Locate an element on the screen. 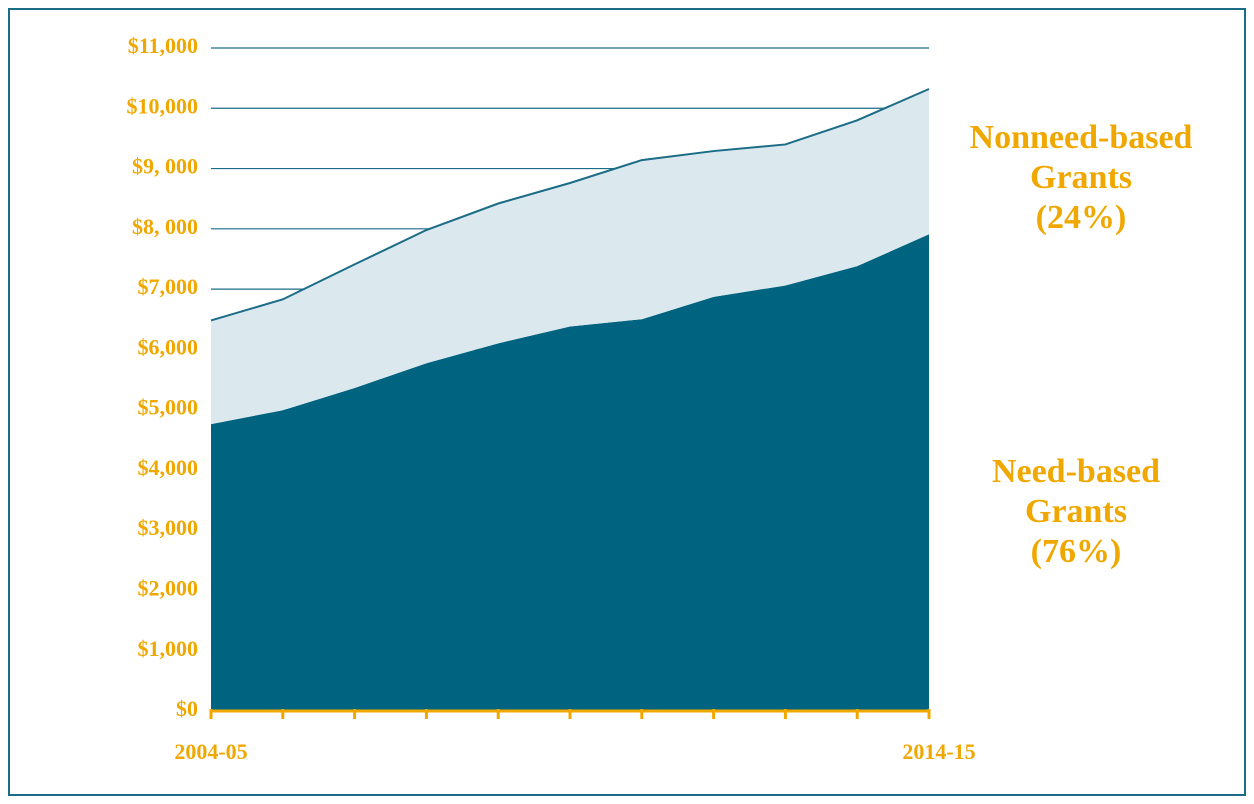  y-tick-label: $3,000 is located at coordinates (168, 527).